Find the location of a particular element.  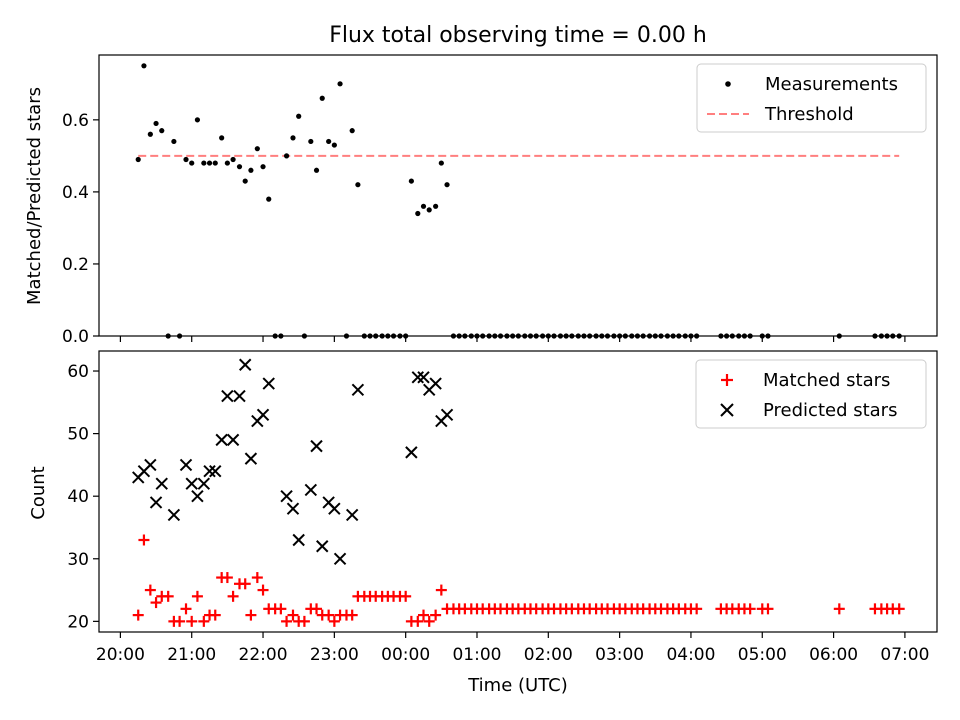

y-tick-label: 60 is located at coordinates (78, 372).